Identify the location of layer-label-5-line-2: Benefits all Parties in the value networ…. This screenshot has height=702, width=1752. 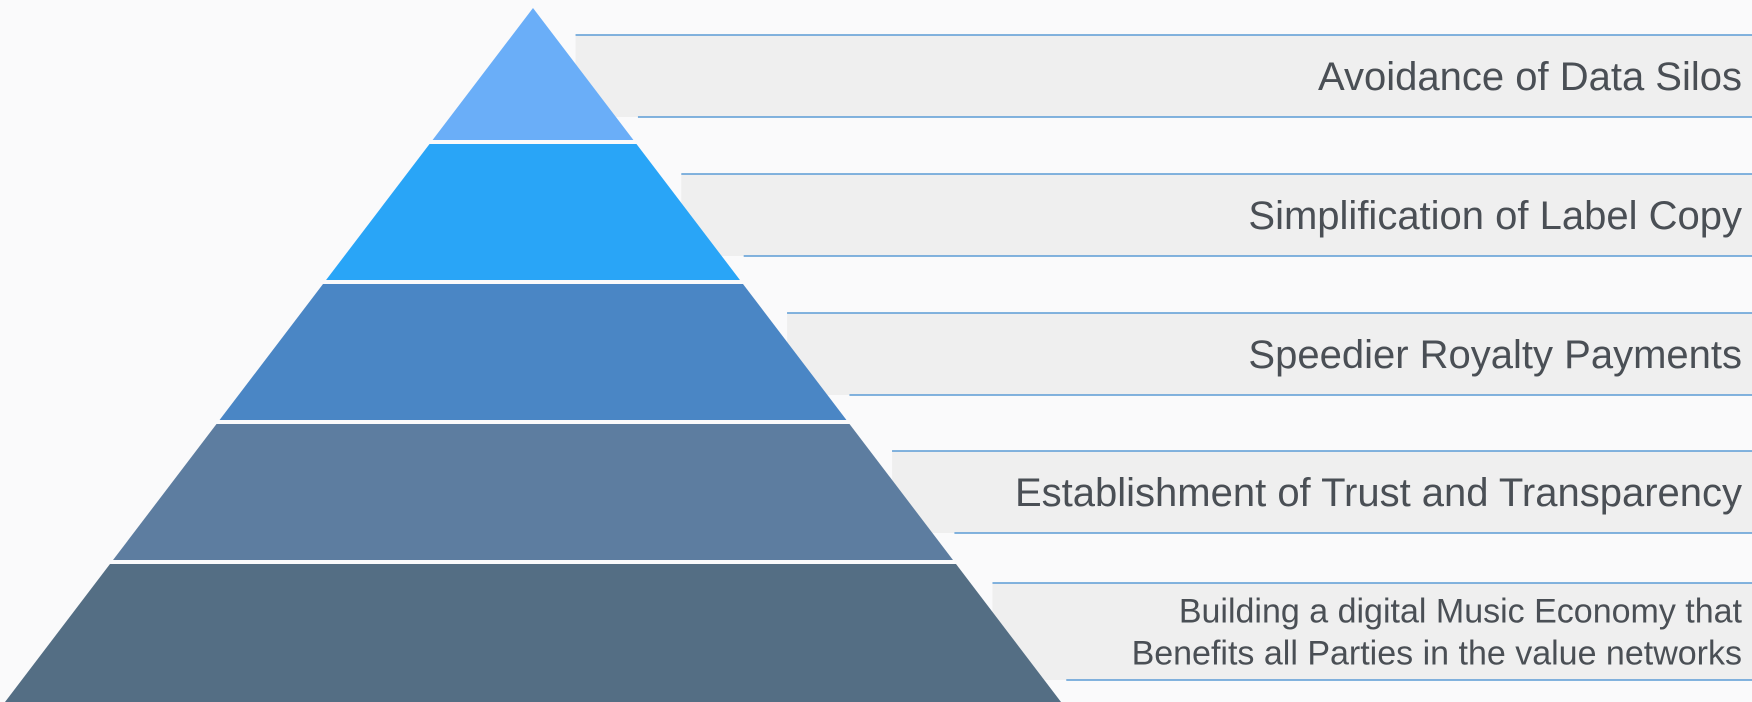
(1437, 654).